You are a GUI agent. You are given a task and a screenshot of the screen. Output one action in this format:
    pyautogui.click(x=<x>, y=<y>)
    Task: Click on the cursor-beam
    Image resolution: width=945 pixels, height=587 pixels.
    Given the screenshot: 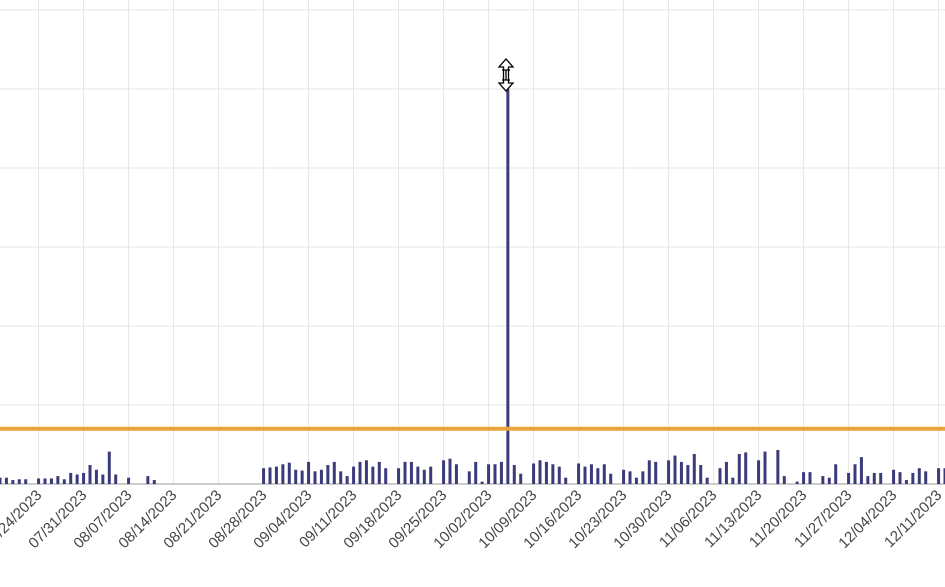 What is the action you would take?
    pyautogui.click(x=506, y=75)
    